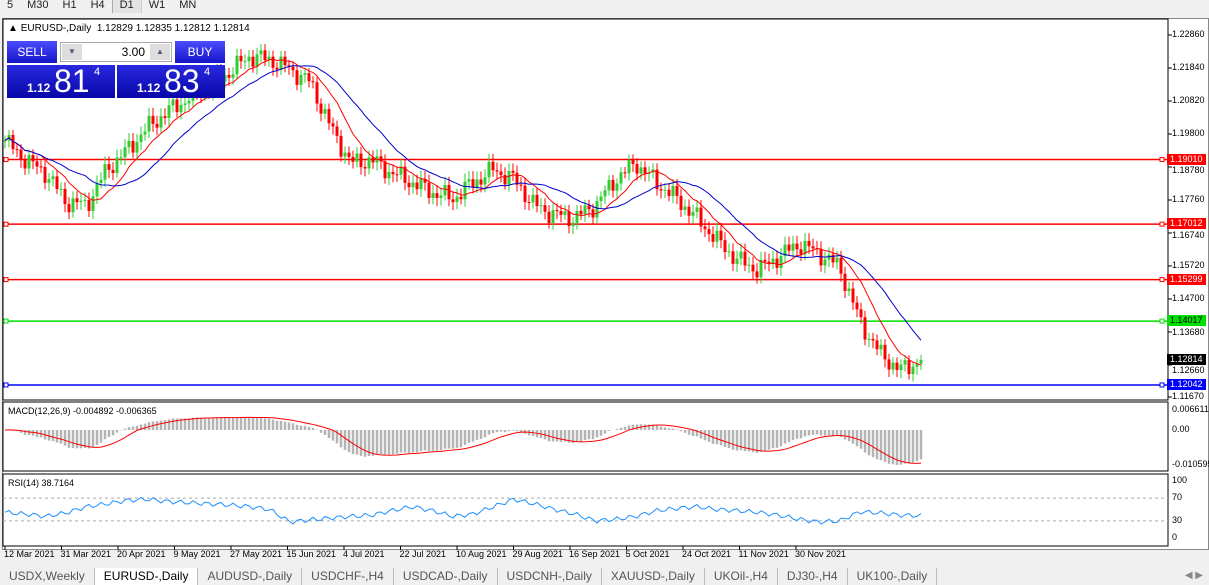 The width and height of the screenshot is (1209, 585). Describe the element at coordinates (364, 554) in the screenshot. I see `date-axis-label: 4 Jul 2021` at that location.